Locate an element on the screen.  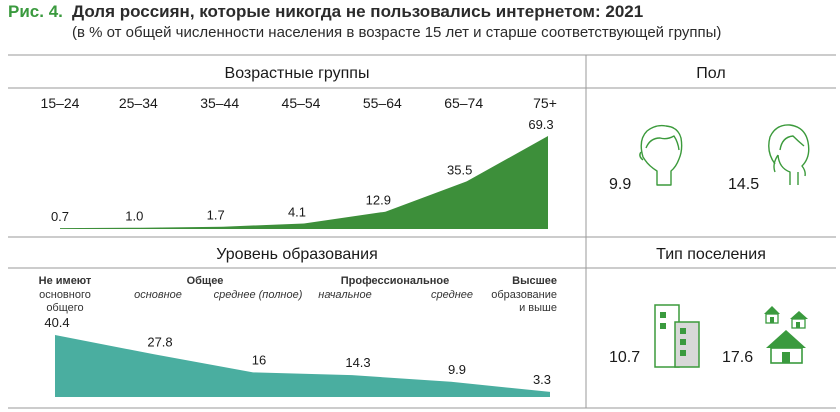
age-value-label: 0.7 is located at coordinates (60, 216).